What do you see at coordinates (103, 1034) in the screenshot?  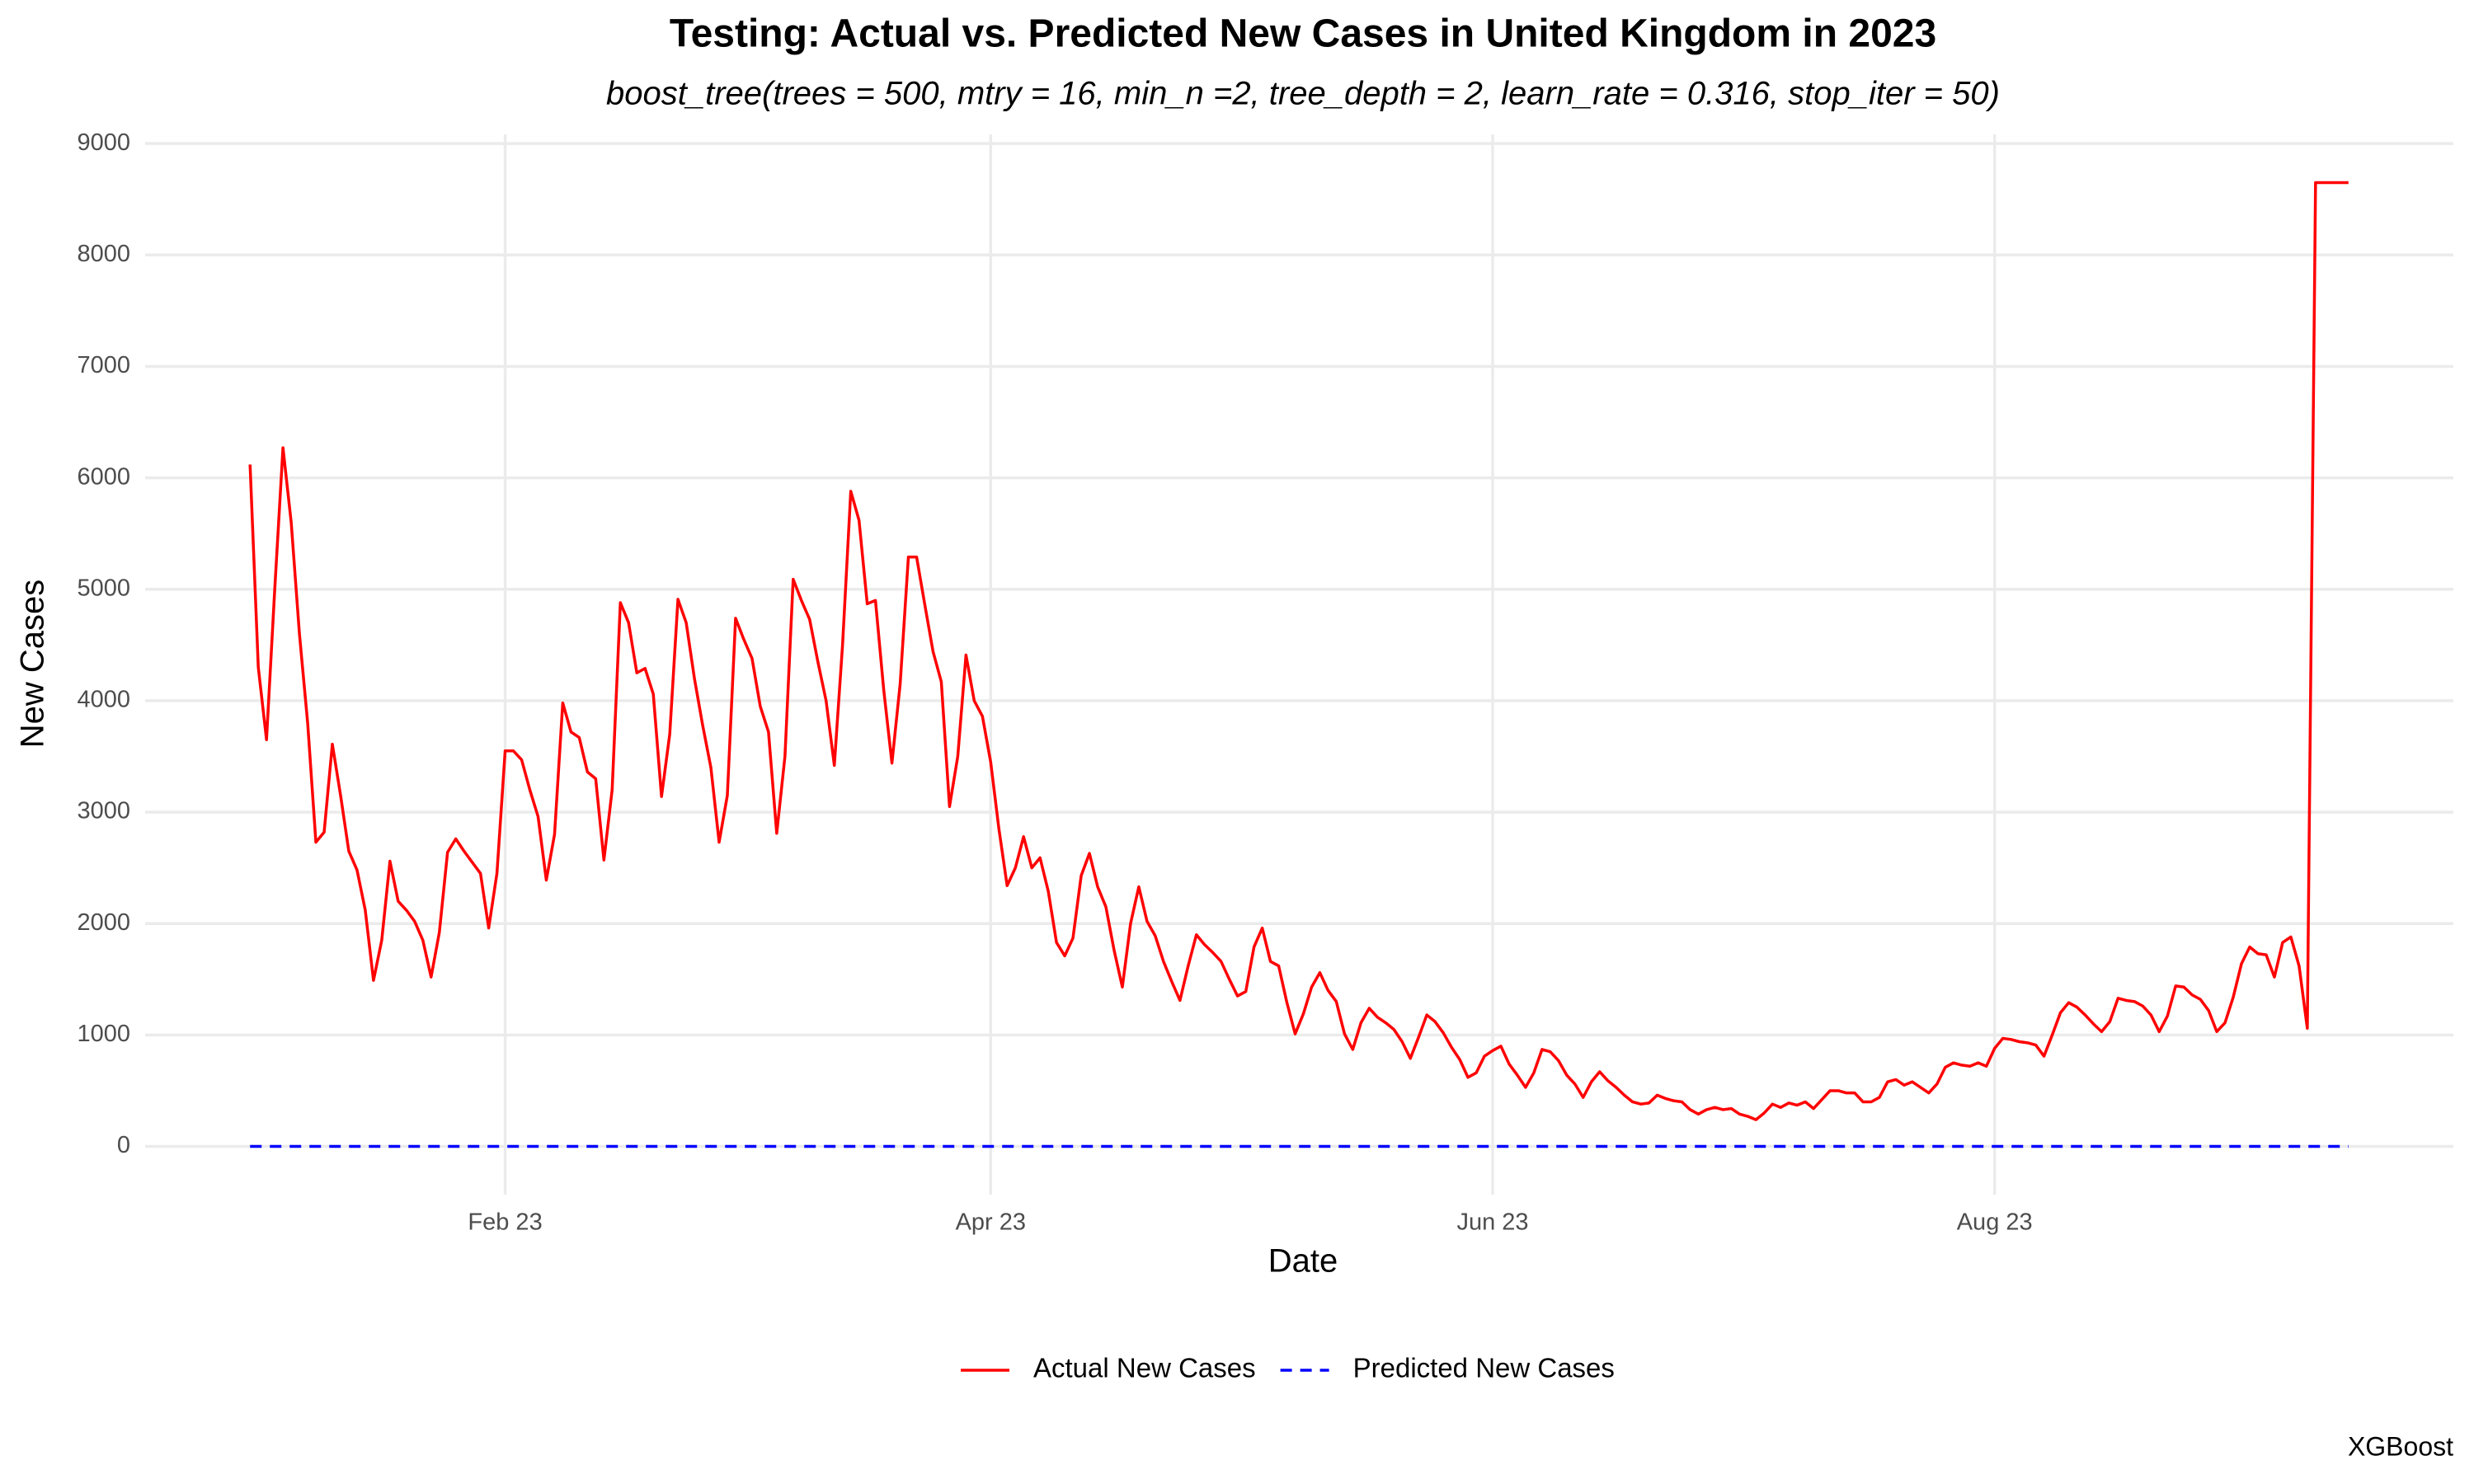 I see `y-tick-label: 1000` at bounding box center [103, 1034].